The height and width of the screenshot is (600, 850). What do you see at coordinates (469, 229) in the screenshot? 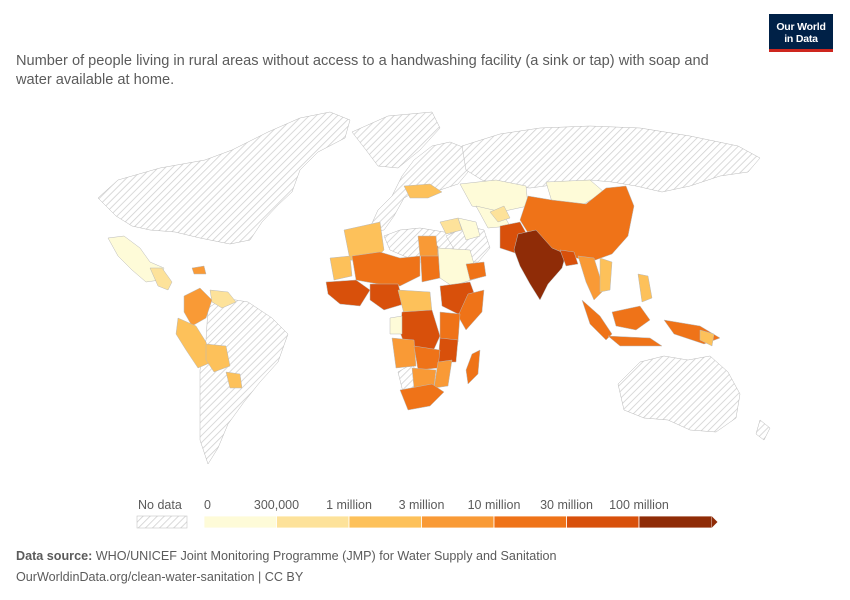
I see `region-iraq-syria` at bounding box center [469, 229].